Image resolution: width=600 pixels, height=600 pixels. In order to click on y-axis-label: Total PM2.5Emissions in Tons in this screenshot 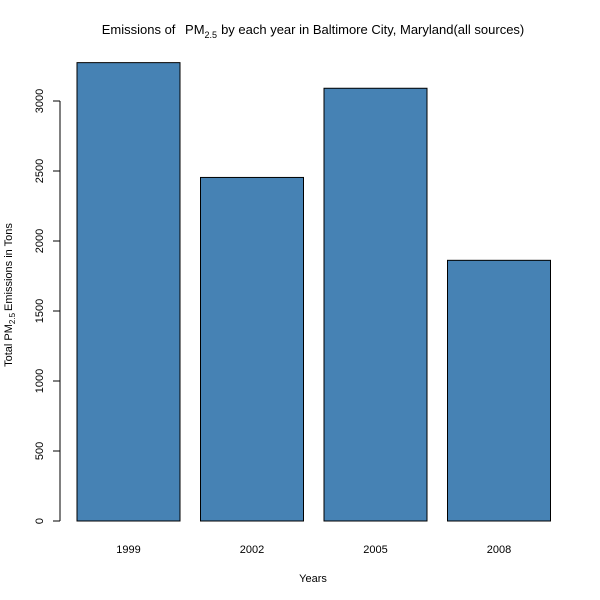, I will do `click(10, 295)`.